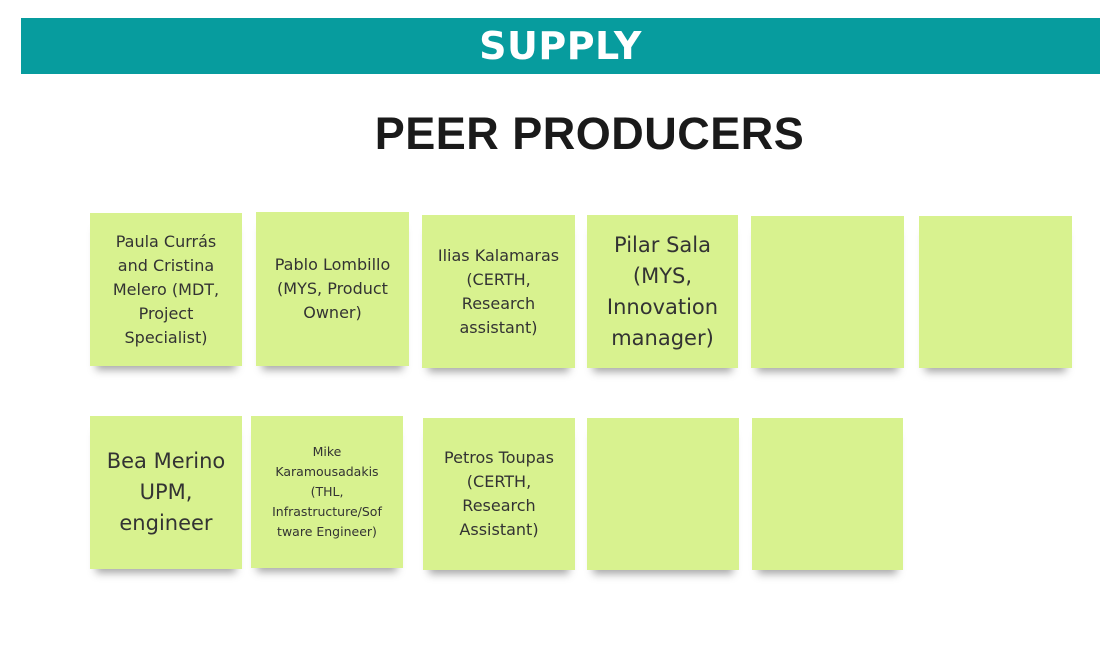  I want to click on sticky-note: Pilar Sala (MYS, Innovation manager), so click(662, 291).